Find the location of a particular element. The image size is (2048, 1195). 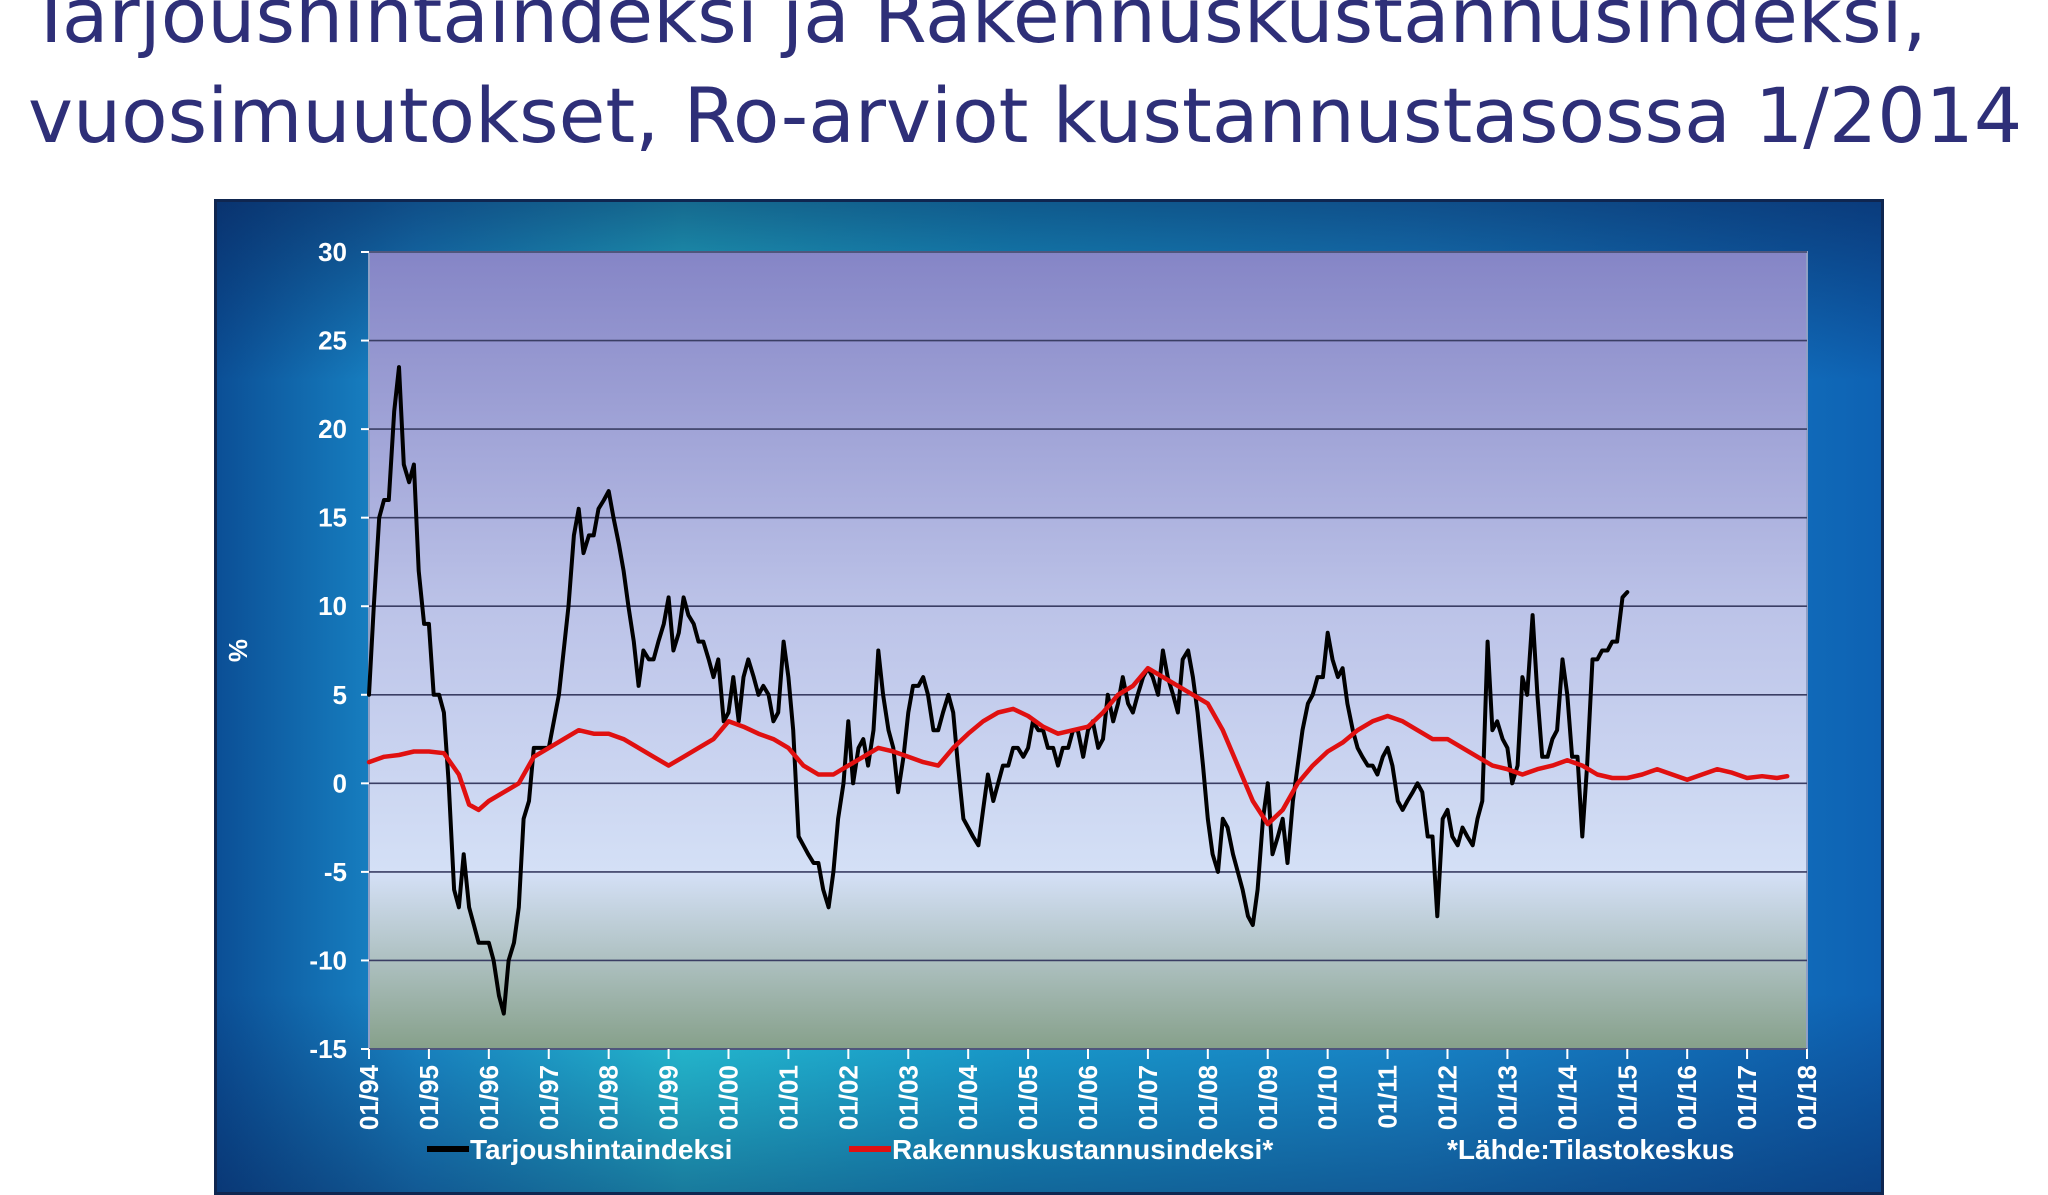

x-tick-label: 01/11 is located at coordinates (1388, 1097).